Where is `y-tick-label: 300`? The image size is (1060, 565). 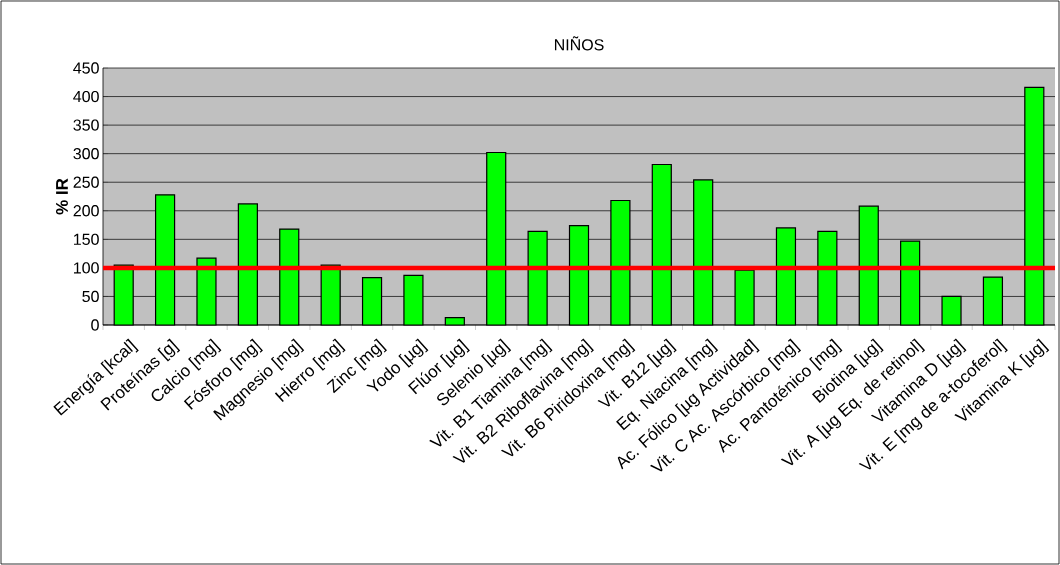 y-tick-label: 300 is located at coordinates (86, 154).